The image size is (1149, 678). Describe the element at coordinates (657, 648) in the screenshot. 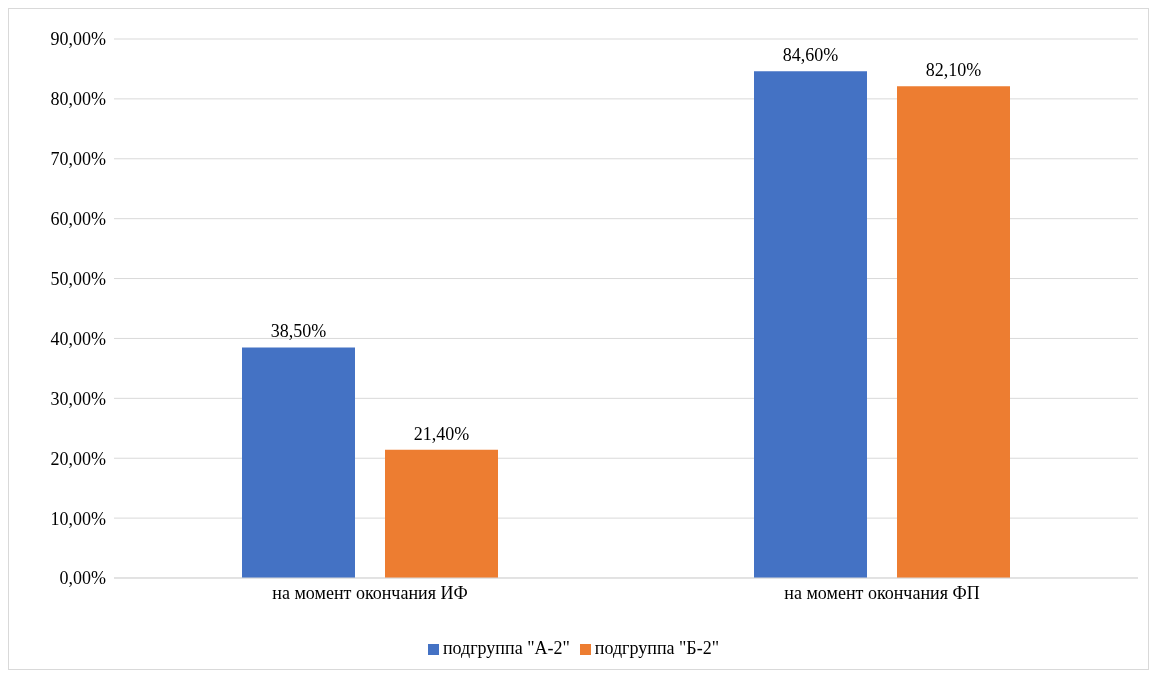

I see `legend-label: подгруппа "Б-2"` at that location.